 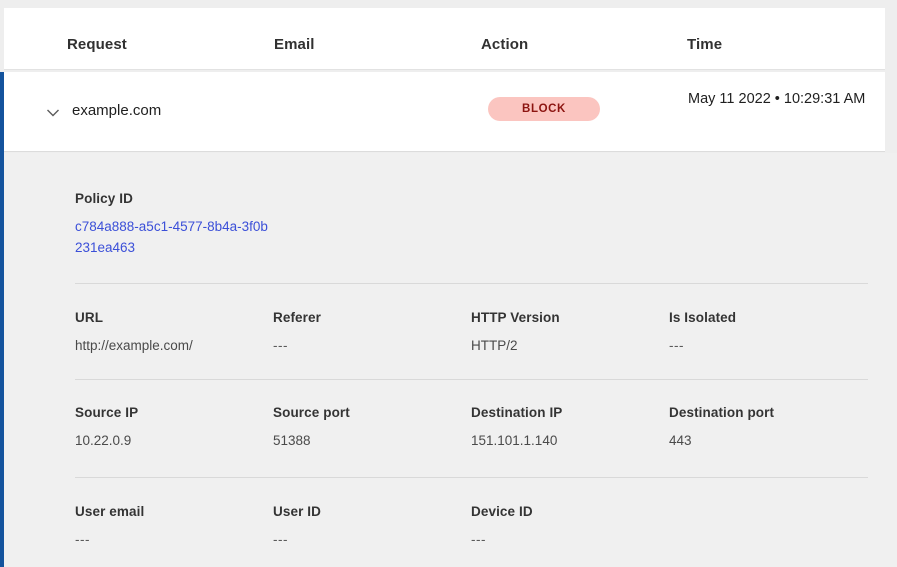 What do you see at coordinates (502, 511) in the screenshot?
I see `field-label: Device ID` at bounding box center [502, 511].